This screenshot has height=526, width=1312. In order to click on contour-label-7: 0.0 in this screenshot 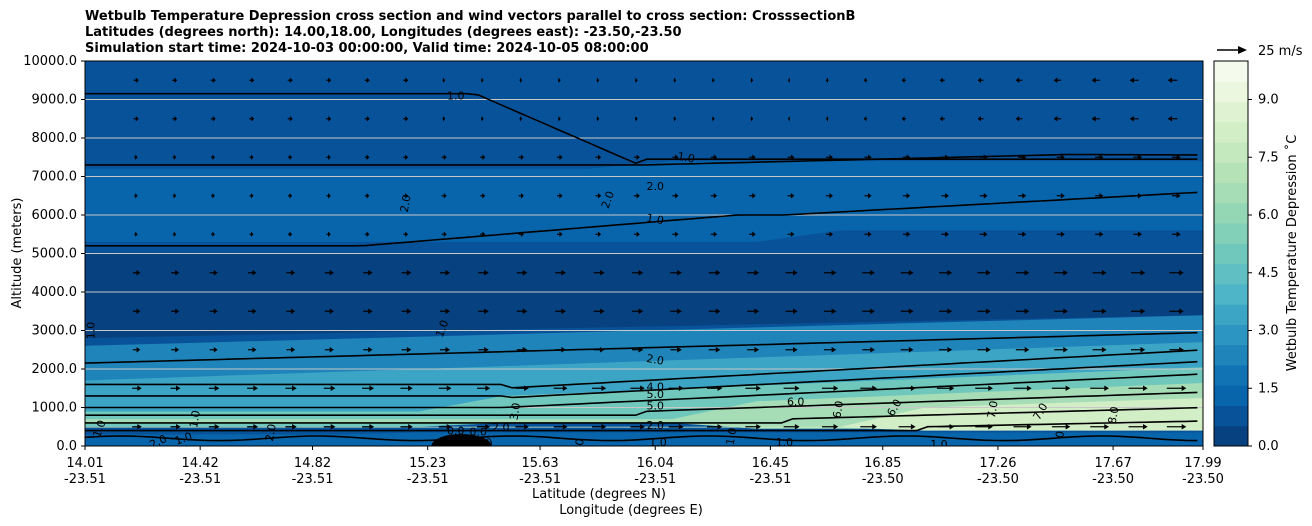, I will do `click(456, 431)`.